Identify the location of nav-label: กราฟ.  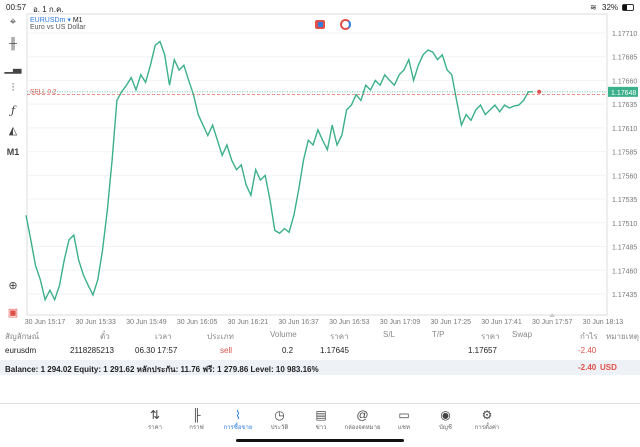
(196, 428).